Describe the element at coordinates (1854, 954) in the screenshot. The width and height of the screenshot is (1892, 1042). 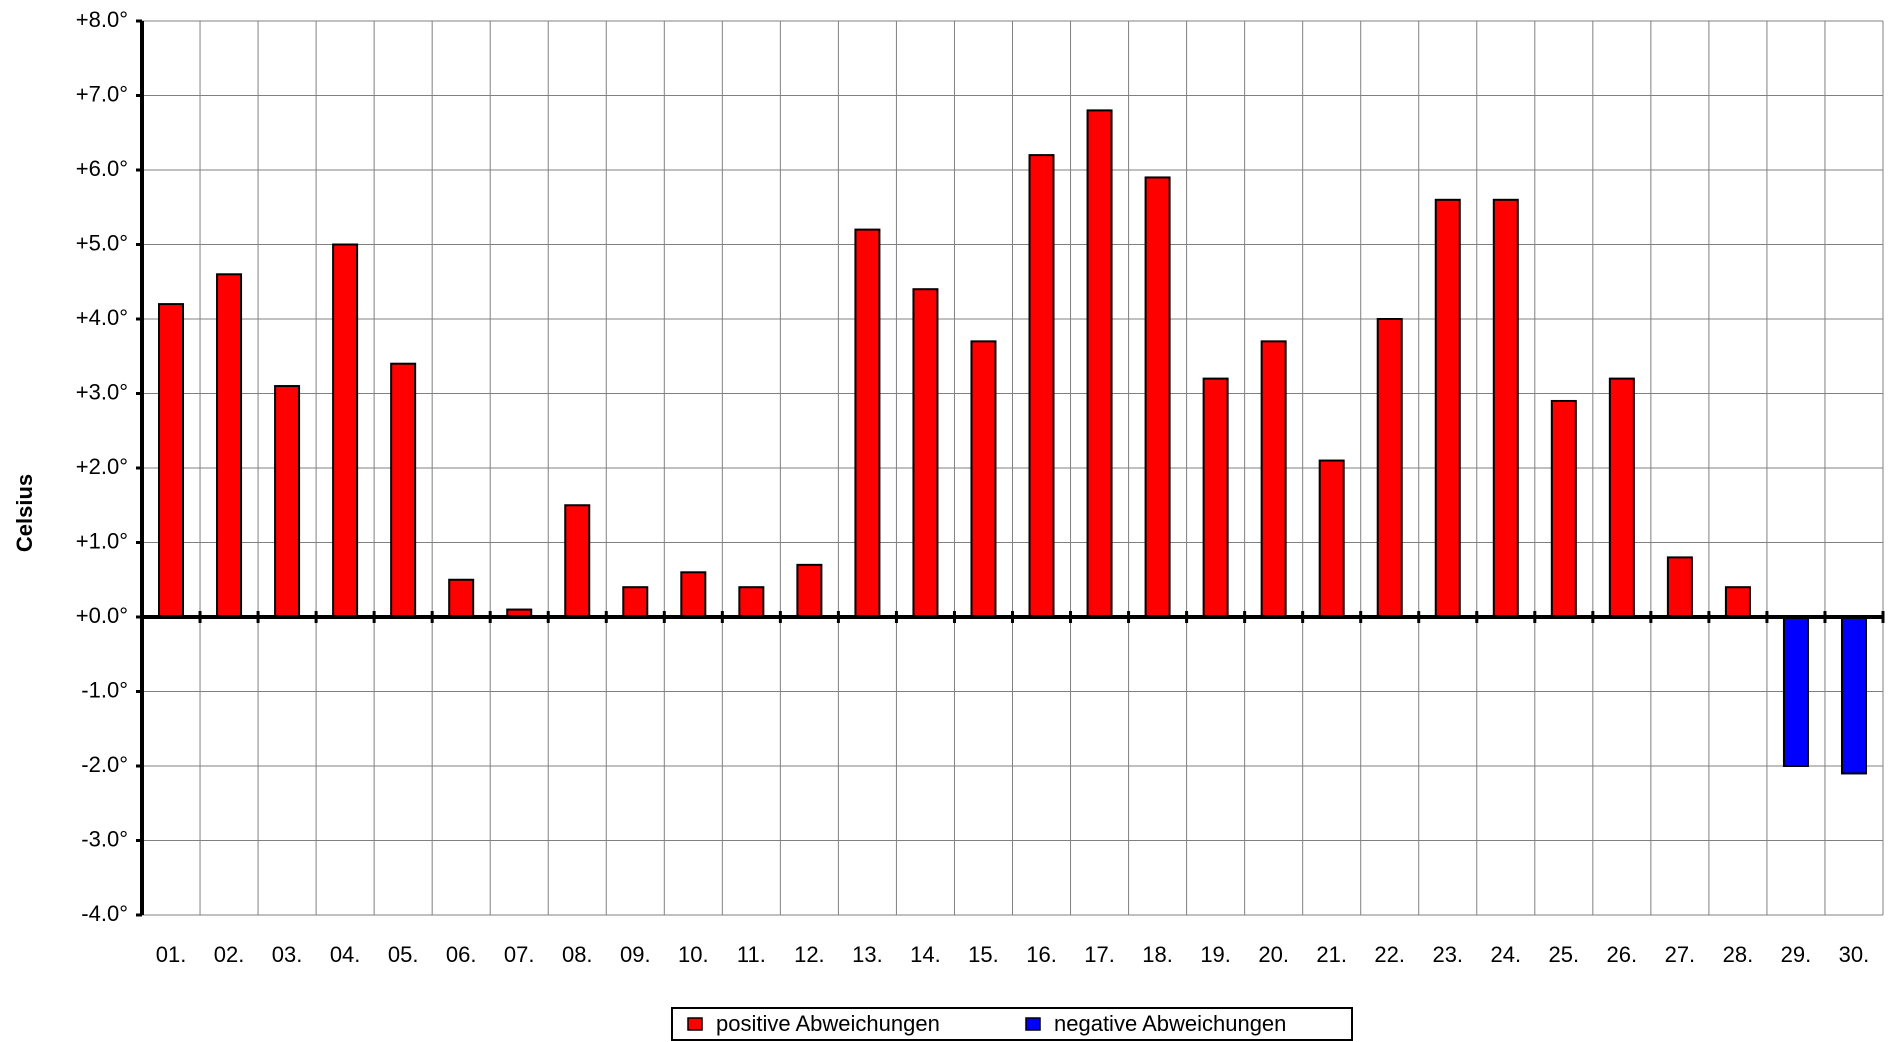
I see `x-tick-label: 30.` at that location.